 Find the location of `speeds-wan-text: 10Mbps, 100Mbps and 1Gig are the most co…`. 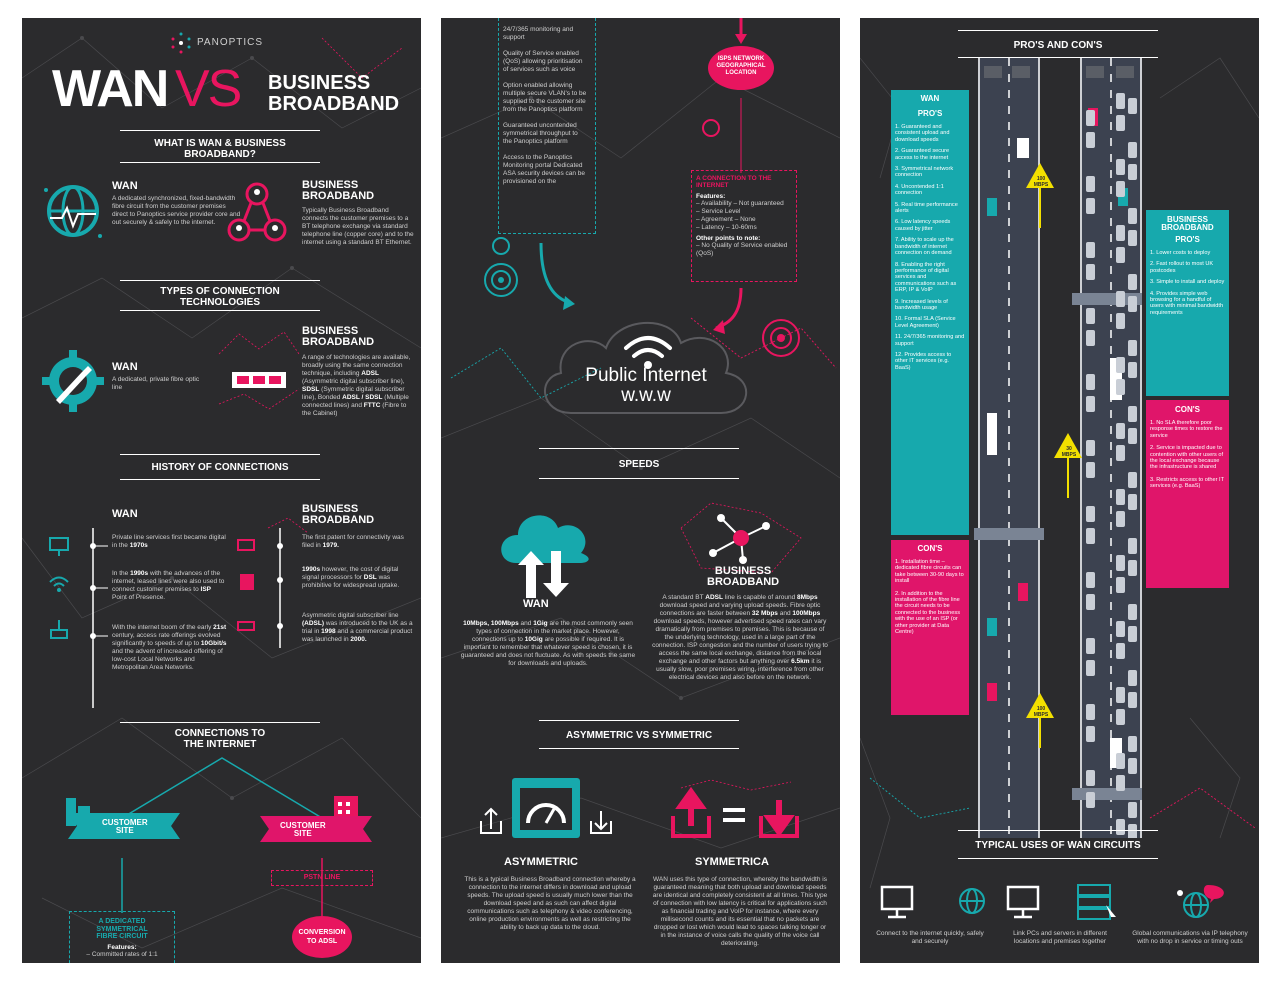

speeds-wan-text: 10Mbps, 100Mbps and 1Gig are the most co… is located at coordinates (548, 643).